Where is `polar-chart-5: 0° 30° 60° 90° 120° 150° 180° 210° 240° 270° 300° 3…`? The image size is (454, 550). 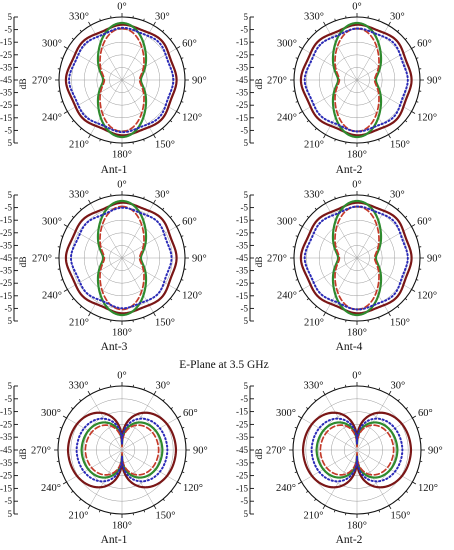 polar-chart-5: 0° 30° 60° 90° 120° 150° 180° 210° 240° 270° 300° 3… is located at coordinates (104, 459).